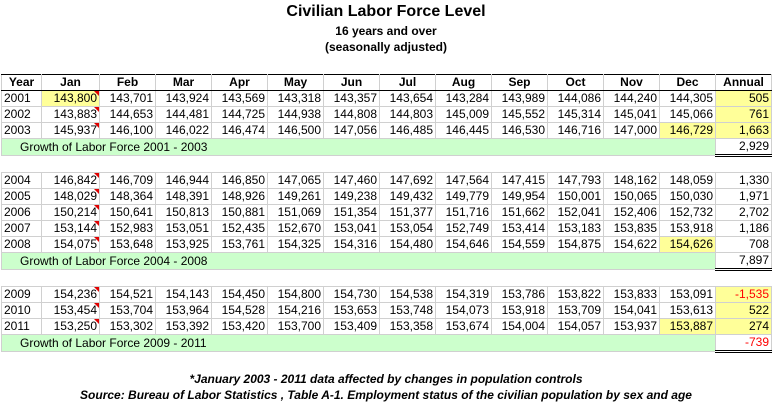  Describe the element at coordinates (743, 310) in the screenshot. I see `annual-cell: 522` at that location.